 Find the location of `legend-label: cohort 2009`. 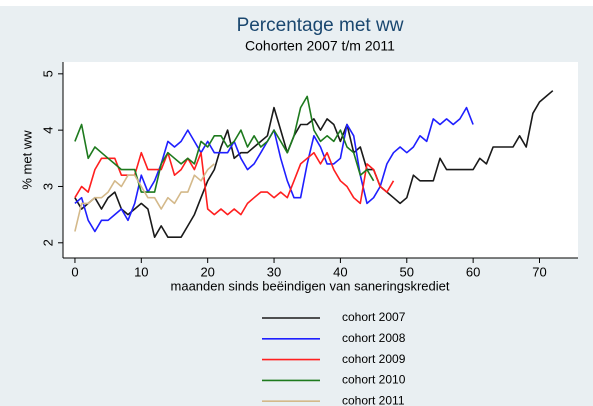

legend-label: cohort 2009 is located at coordinates (374, 359).